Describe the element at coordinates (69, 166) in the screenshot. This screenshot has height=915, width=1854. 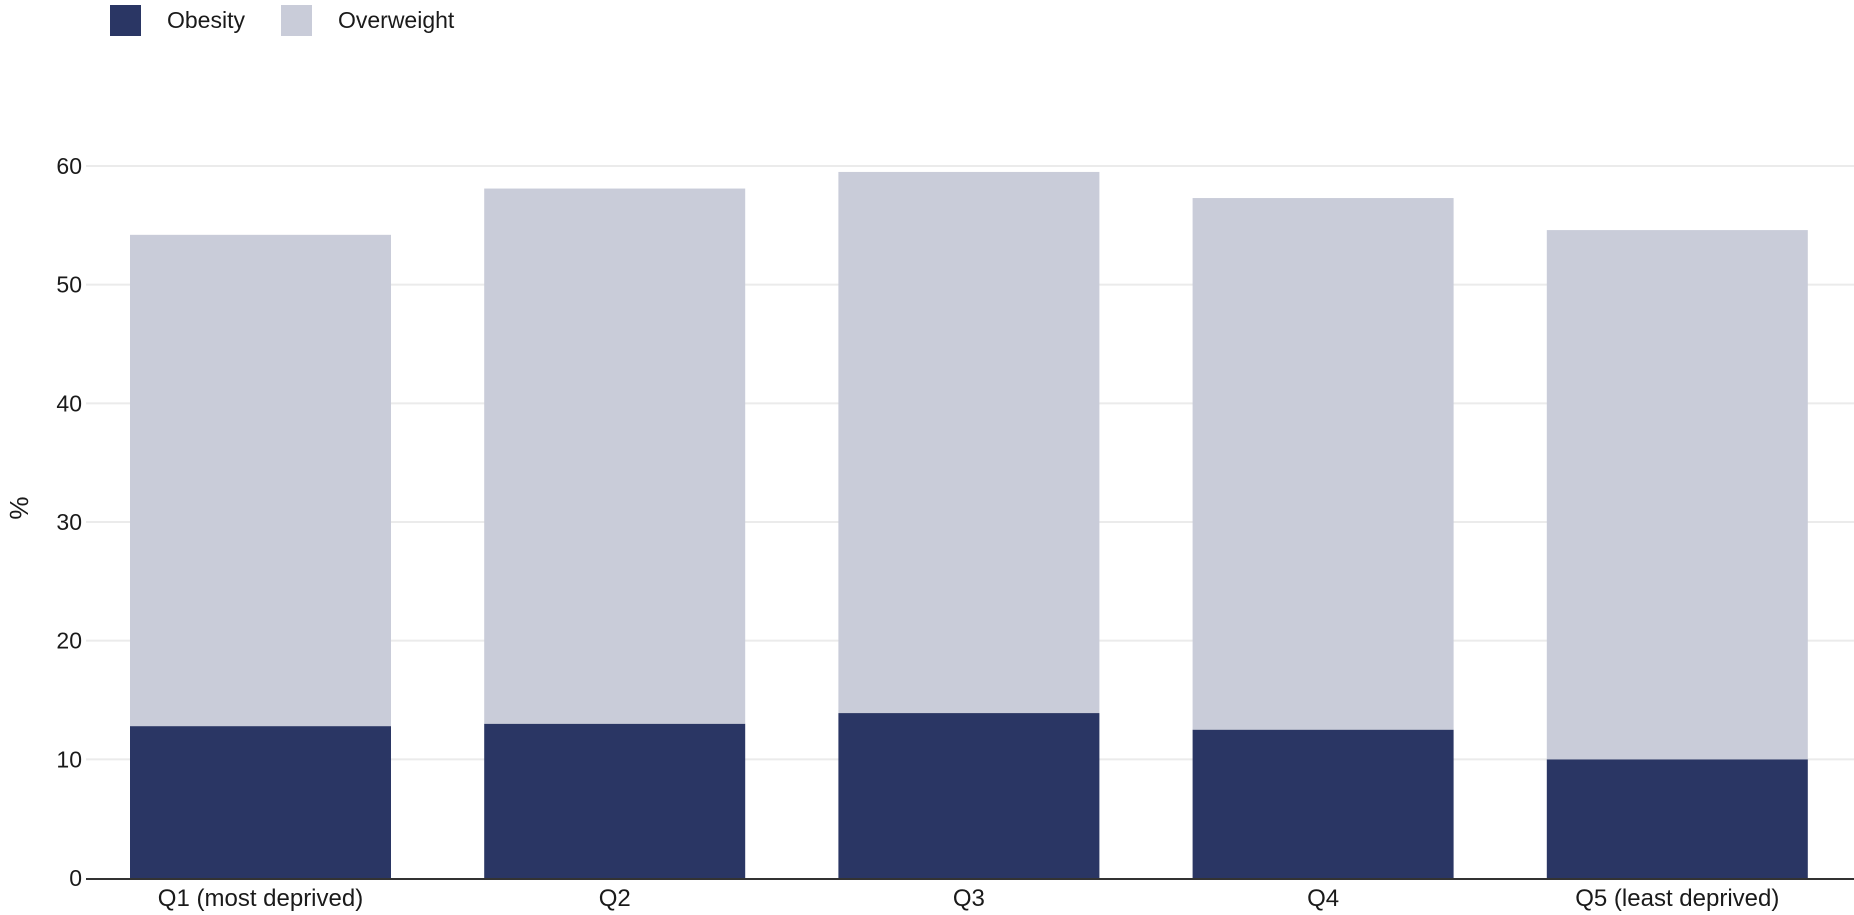
I see `y-tick-label-60: 60` at that location.